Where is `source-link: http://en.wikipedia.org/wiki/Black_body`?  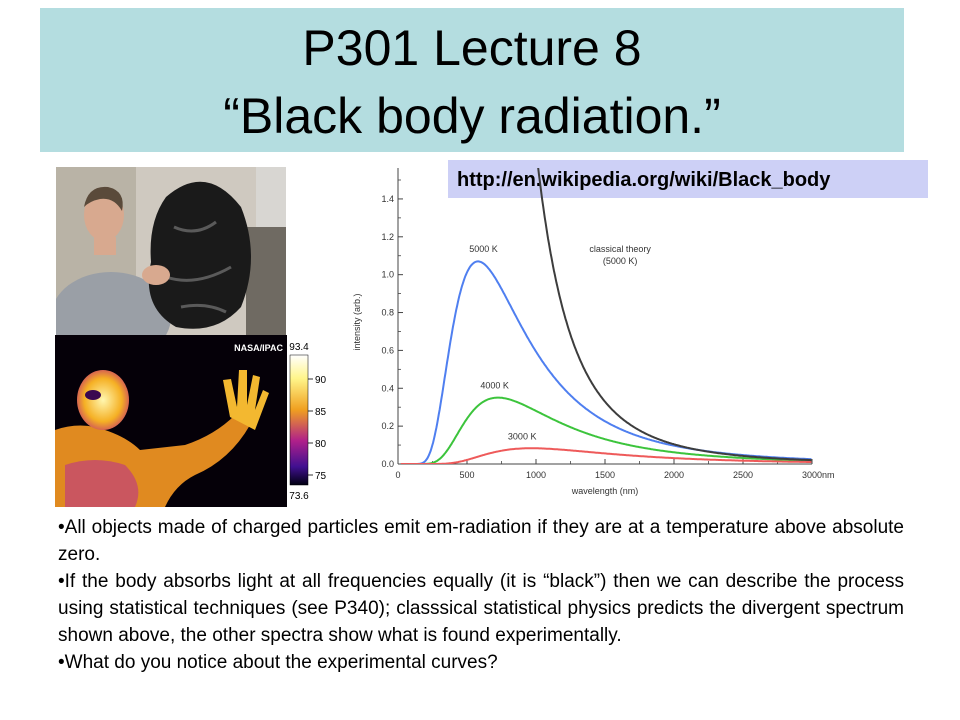
source-link: http://en.wikipedia.org/wiki/Black_body is located at coordinates (644, 180).